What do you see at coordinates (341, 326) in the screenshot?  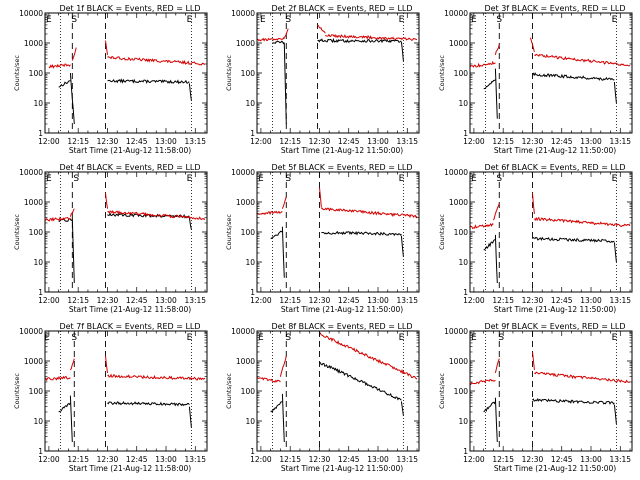 I see `chart-title: Det 8f BLACK = Events, RED = LLD` at bounding box center [341, 326].